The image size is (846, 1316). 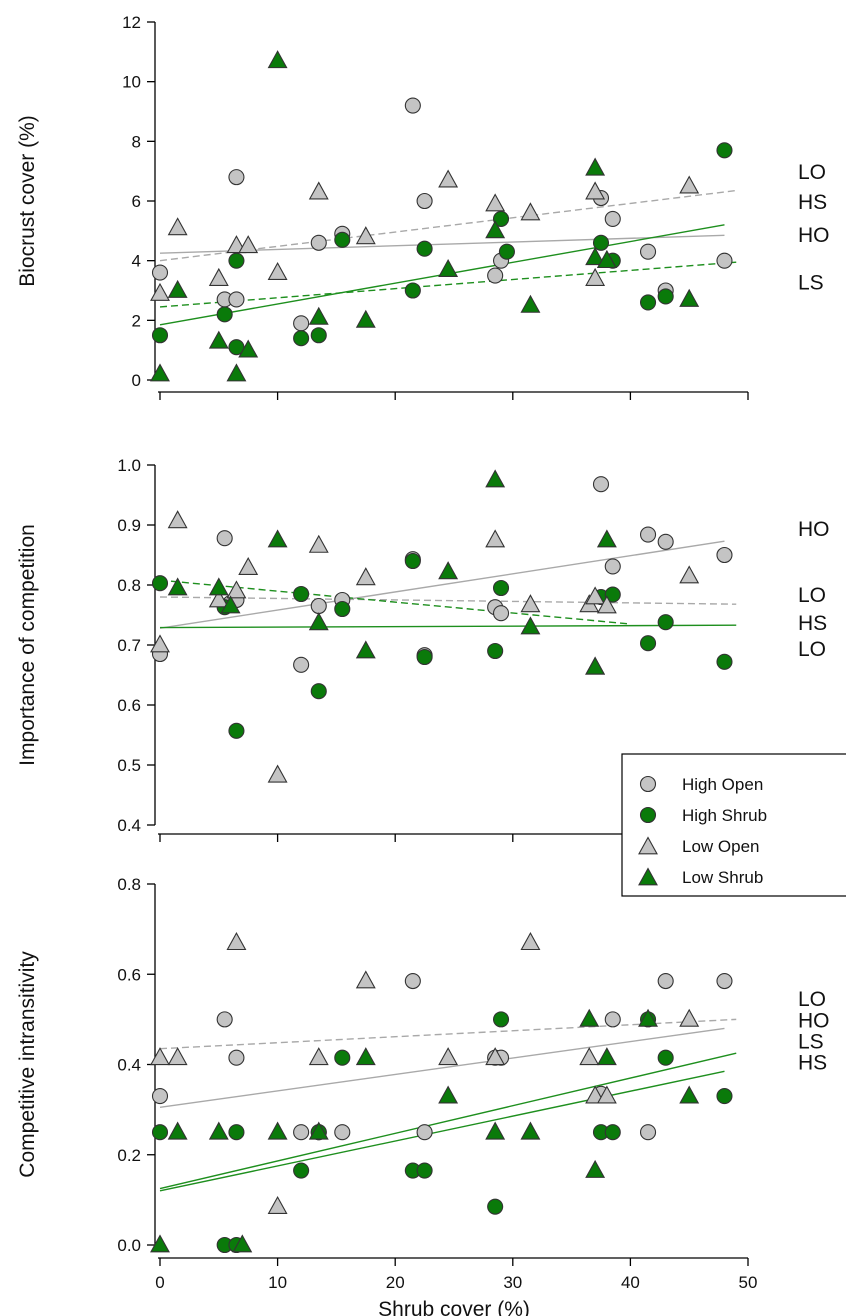 What do you see at coordinates (136, 320) in the screenshot?
I see `y-tick-label: 2` at bounding box center [136, 320].